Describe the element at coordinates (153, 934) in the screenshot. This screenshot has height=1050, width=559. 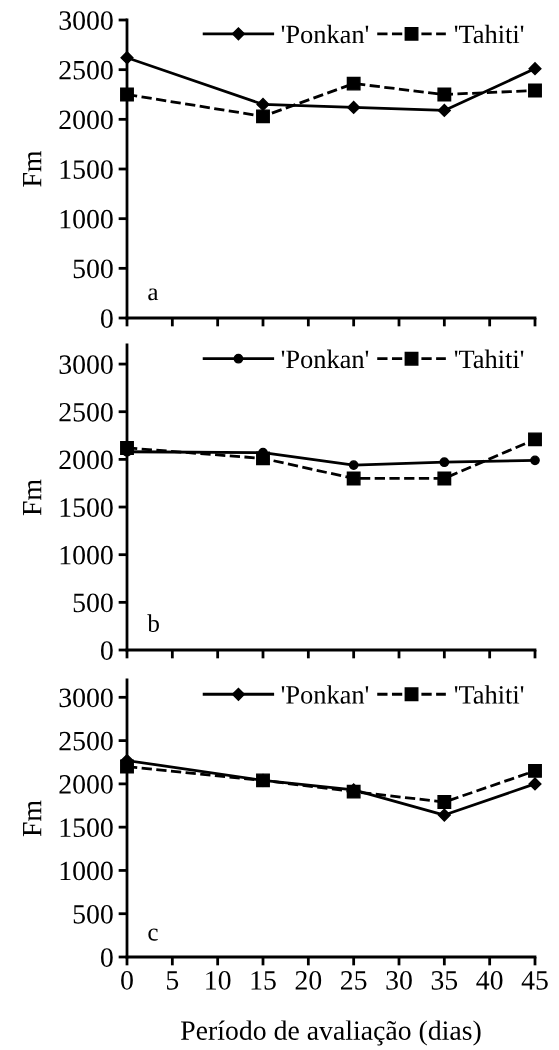
I see `annotation: c` at that location.